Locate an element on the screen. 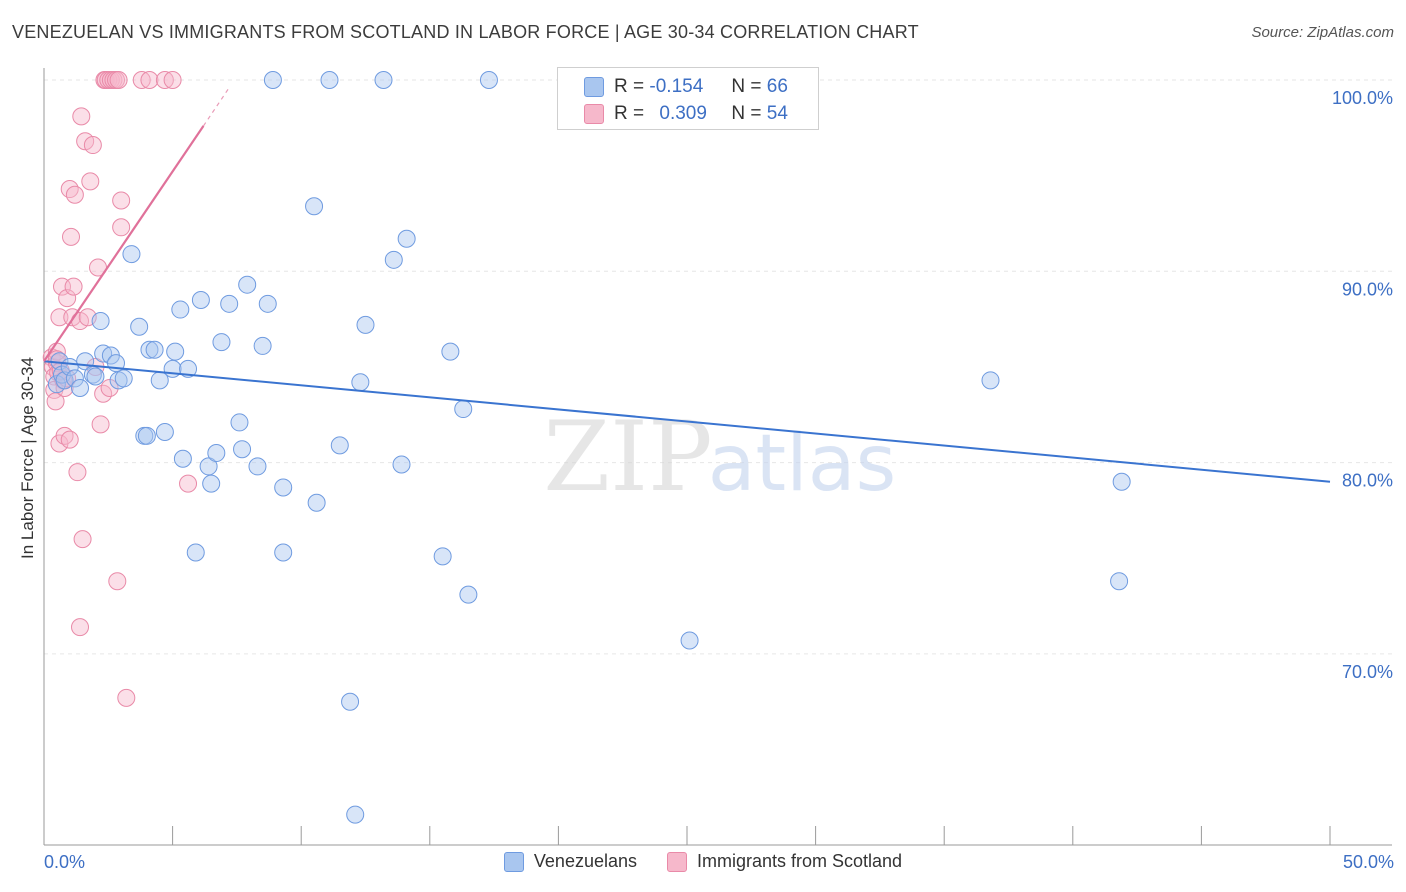 The height and width of the screenshot is (892, 1406). y-tick-label: 100.0% is located at coordinates (1362, 98).